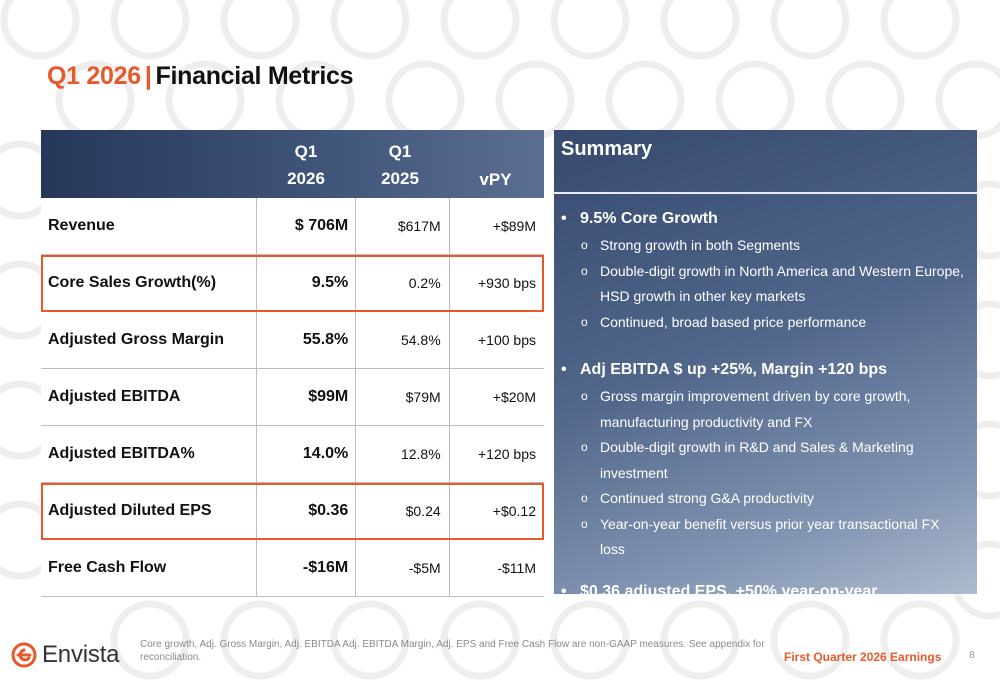 The image size is (1000, 685). What do you see at coordinates (765, 162) in the screenshot?
I see `summary-heading: Summary` at bounding box center [765, 162].